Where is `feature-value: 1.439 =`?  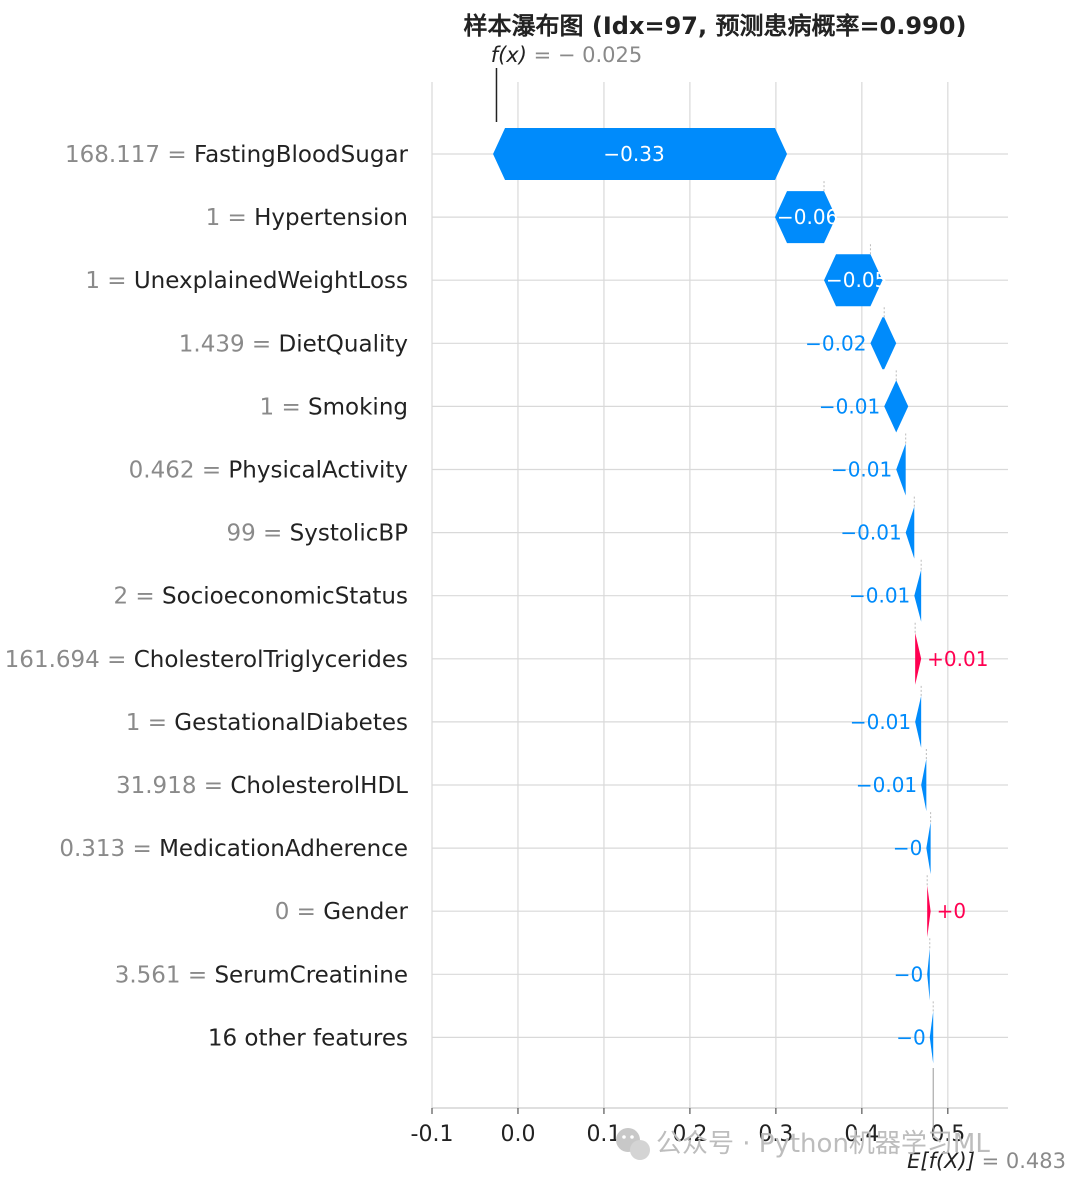
feature-value: 1.439 = is located at coordinates (229, 344).